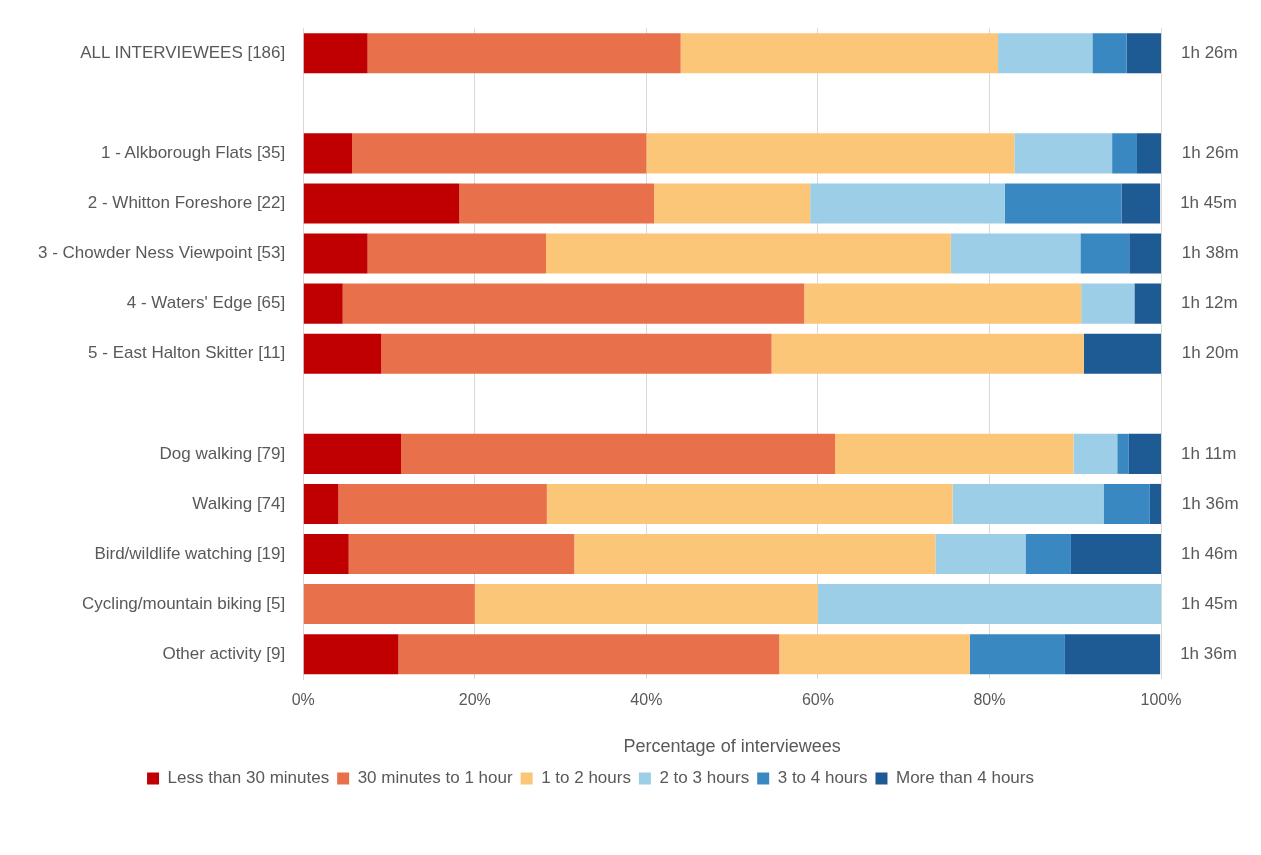  Describe the element at coordinates (474, 700) in the screenshot. I see `x-tick-label: 20%` at that location.